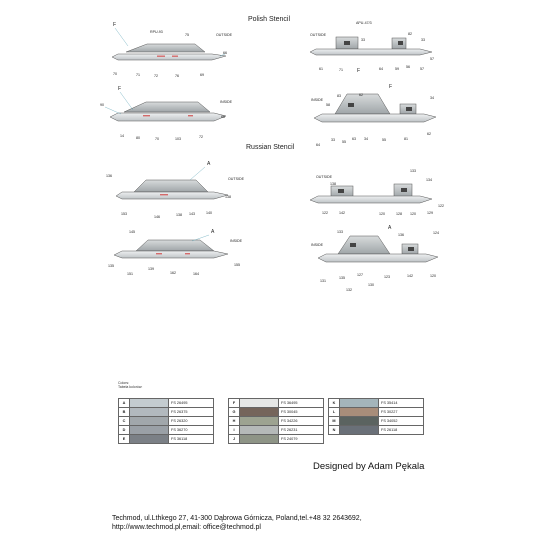 The height and width of the screenshot is (550, 550). Describe the element at coordinates (410, 34) in the screenshot. I see `label: 82` at that location.